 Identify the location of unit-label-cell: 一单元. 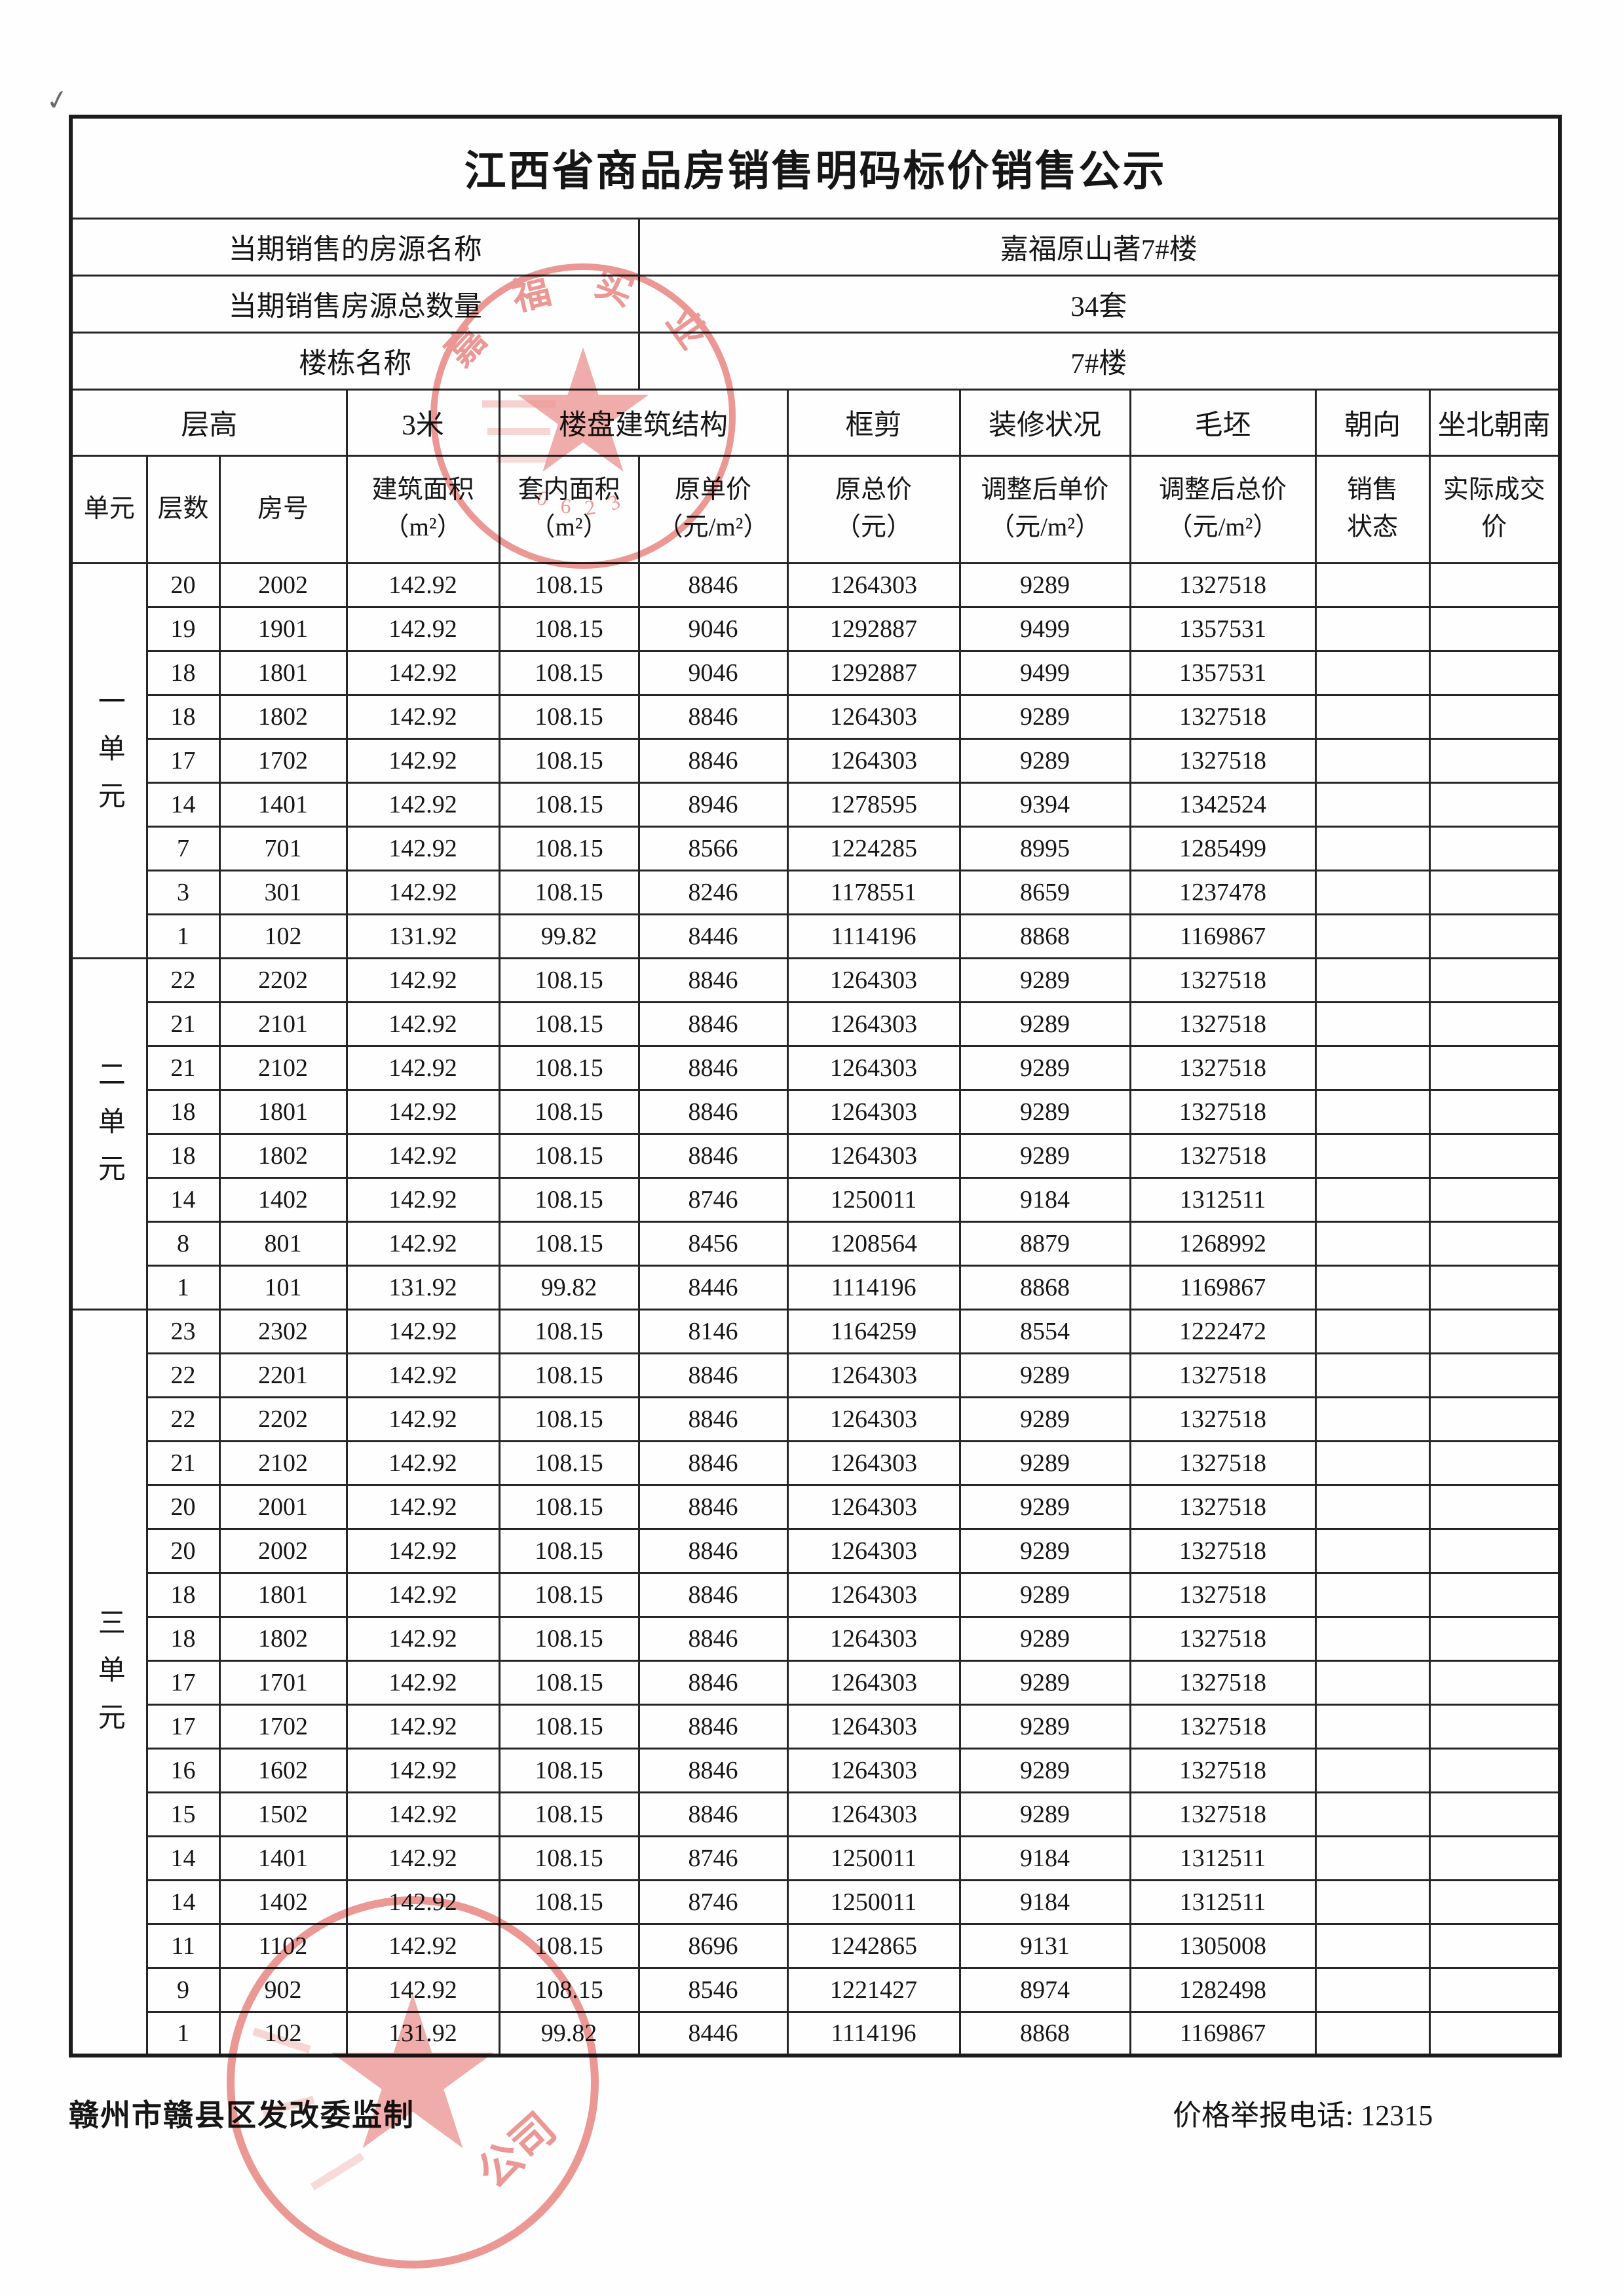
(108, 760).